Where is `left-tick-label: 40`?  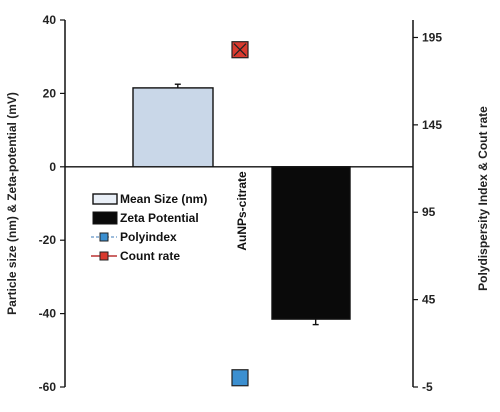 left-tick-label: 40 is located at coordinates (50, 20).